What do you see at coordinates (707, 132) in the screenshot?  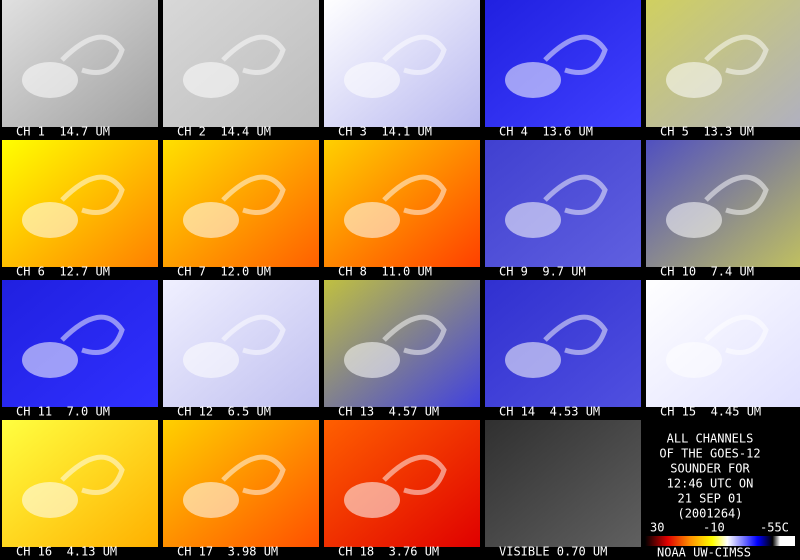 I see `channel-label: CH 5 13.3 UM` at bounding box center [707, 132].